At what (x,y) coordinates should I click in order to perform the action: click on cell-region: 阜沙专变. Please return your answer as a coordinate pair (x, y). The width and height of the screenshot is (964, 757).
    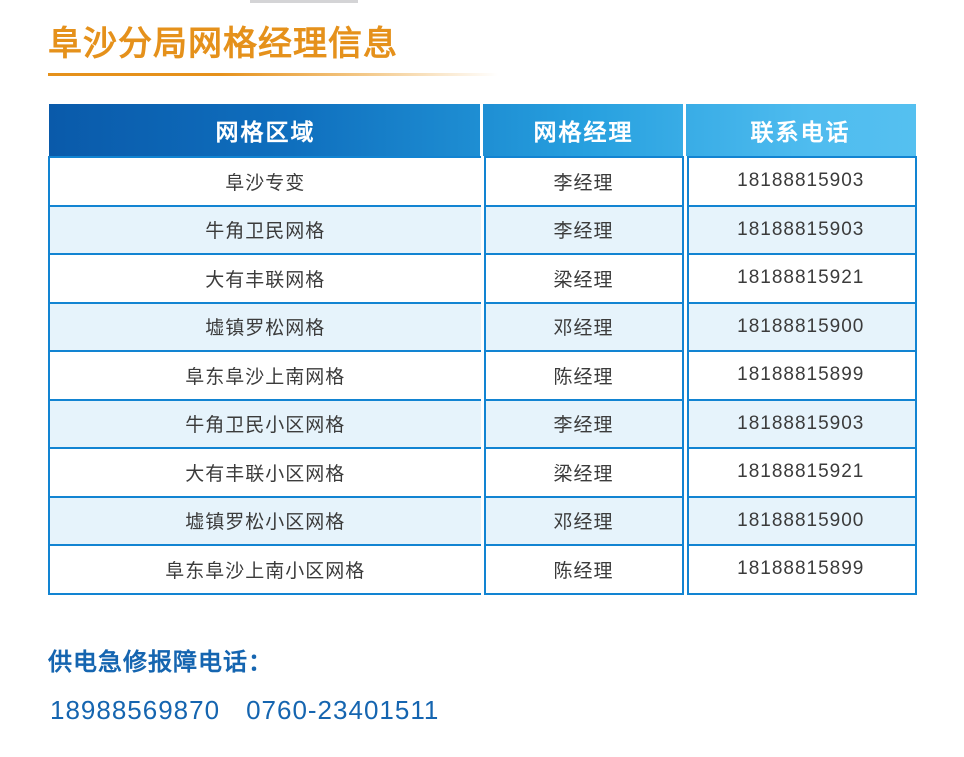
    Looking at the image, I should click on (265, 181).